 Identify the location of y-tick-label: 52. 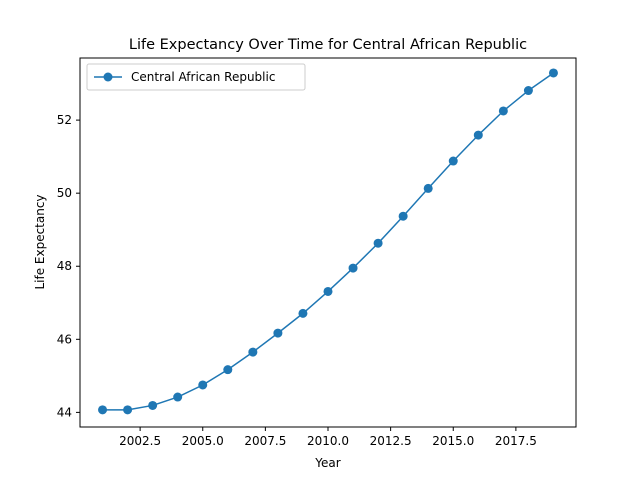
(64, 120).